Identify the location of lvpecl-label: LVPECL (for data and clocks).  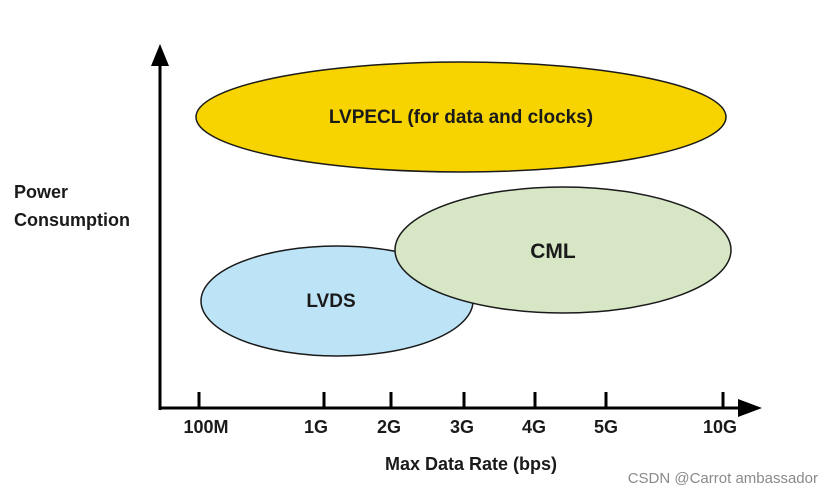
(461, 117).